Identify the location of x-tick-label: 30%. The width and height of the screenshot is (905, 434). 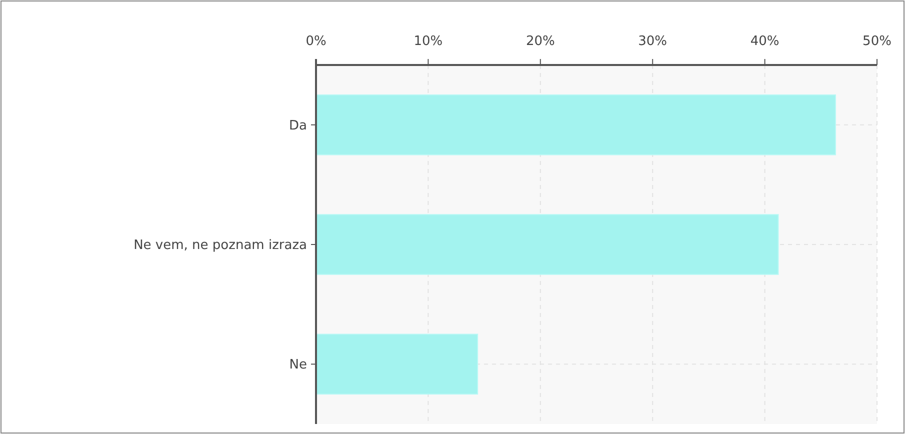
(653, 41).